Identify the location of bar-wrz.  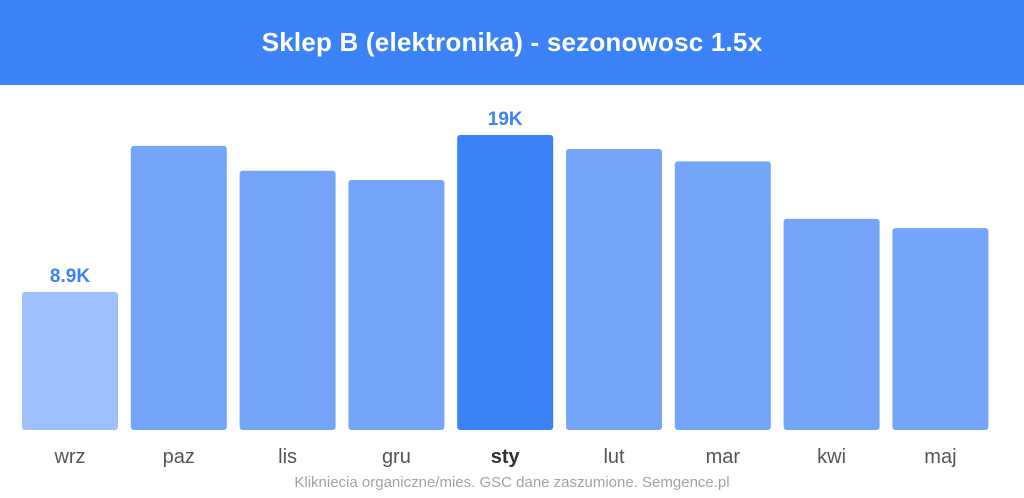
(70, 360).